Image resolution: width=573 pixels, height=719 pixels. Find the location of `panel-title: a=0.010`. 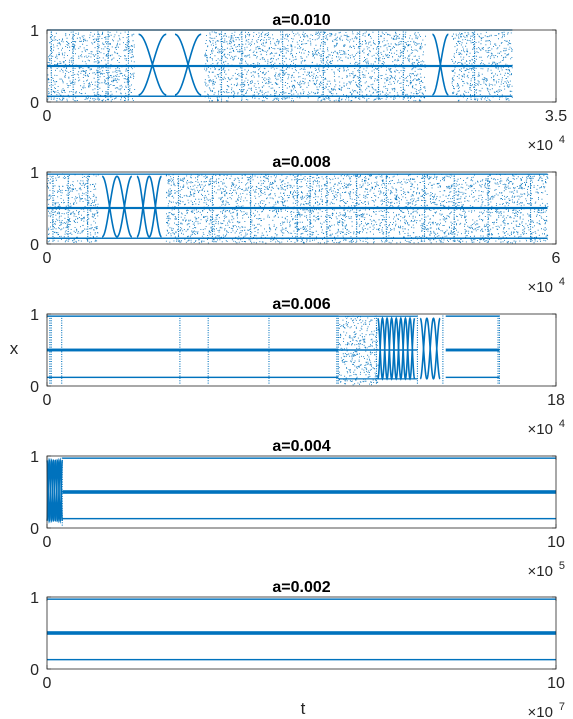

panel-title: a=0.010 is located at coordinates (301, 20).